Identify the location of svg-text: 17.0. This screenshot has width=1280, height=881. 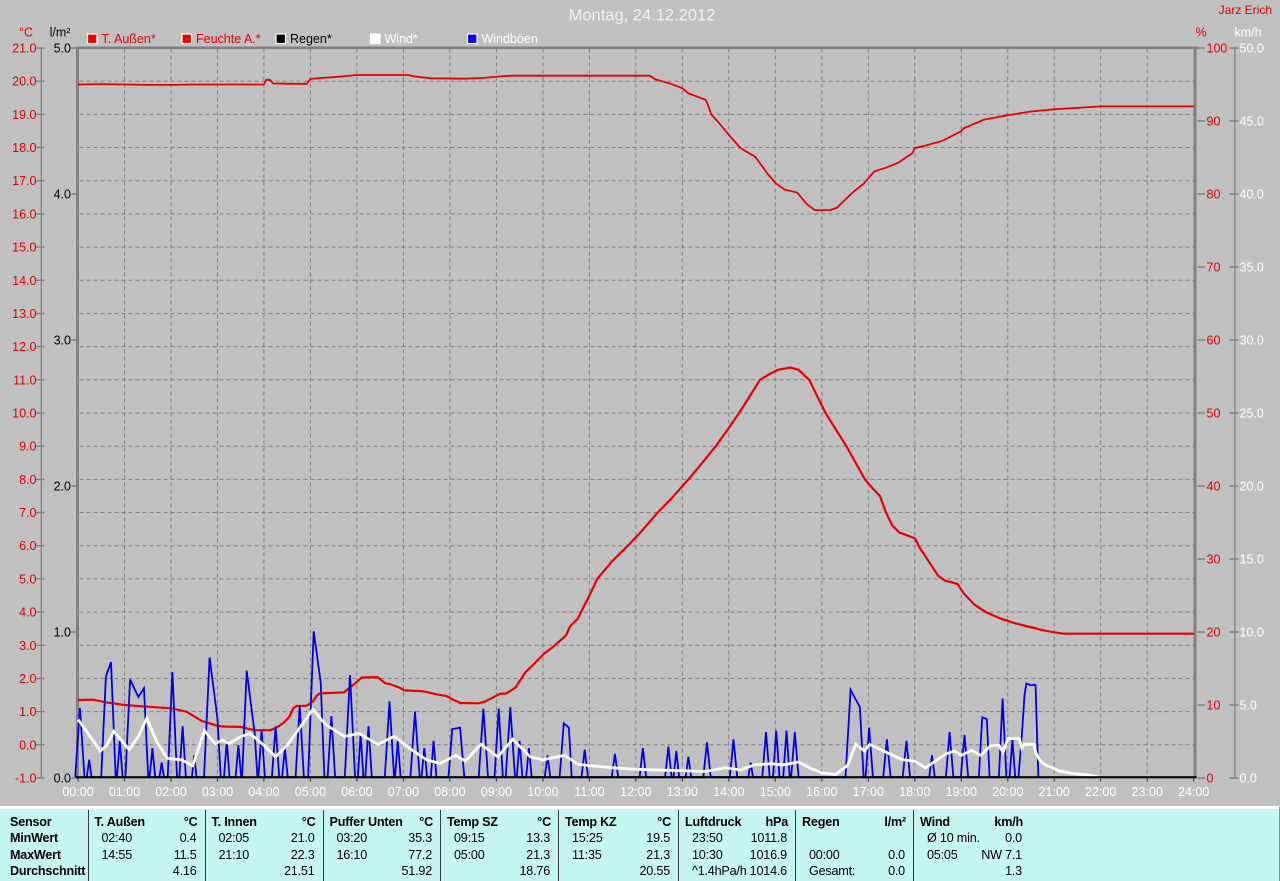
(24, 181).